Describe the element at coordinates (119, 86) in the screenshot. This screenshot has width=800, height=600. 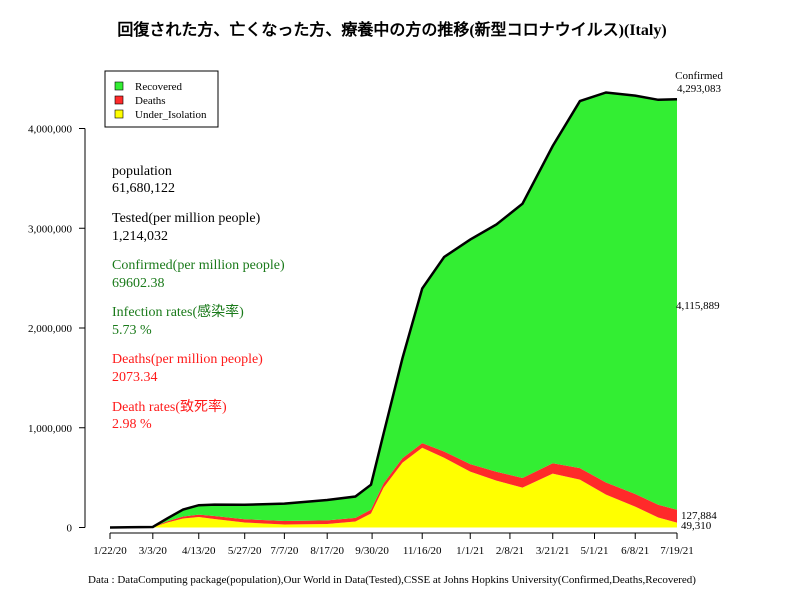
I see `legend-swatch-recovered` at that location.